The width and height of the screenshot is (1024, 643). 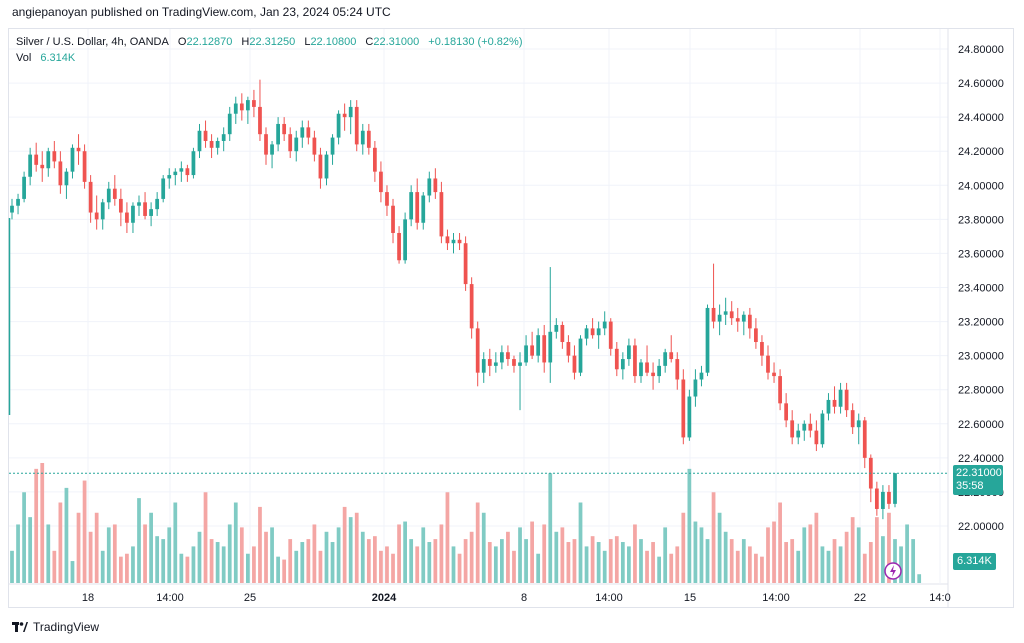 What do you see at coordinates (981, 50) in the screenshot?
I see `y-tick-label: 24.80000` at bounding box center [981, 50].